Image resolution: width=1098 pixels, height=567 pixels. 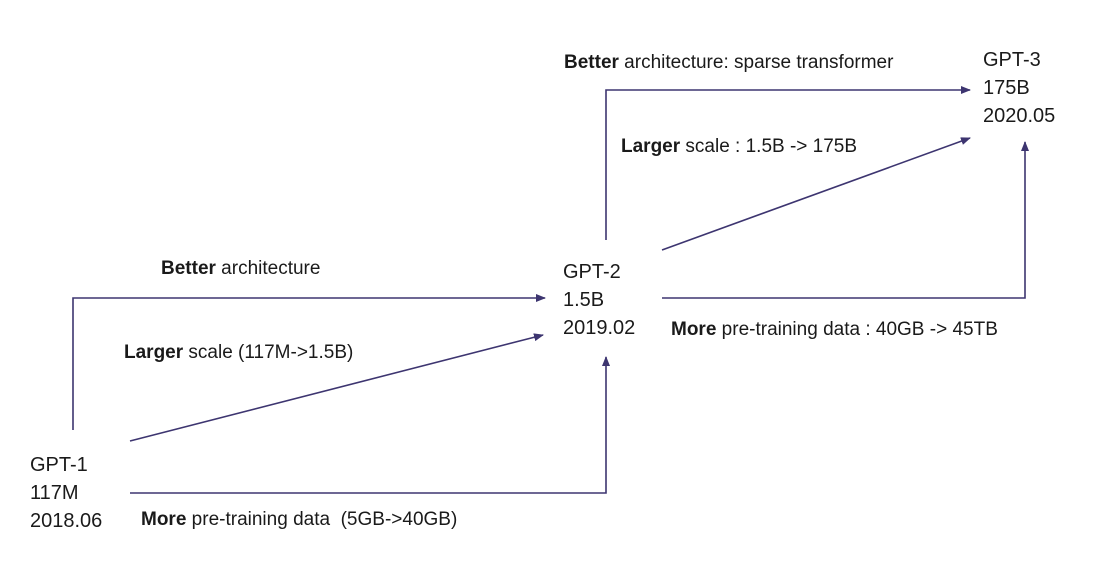 I want to click on label-text: pre-training data (5GB->40GB), so click(x=322, y=519).